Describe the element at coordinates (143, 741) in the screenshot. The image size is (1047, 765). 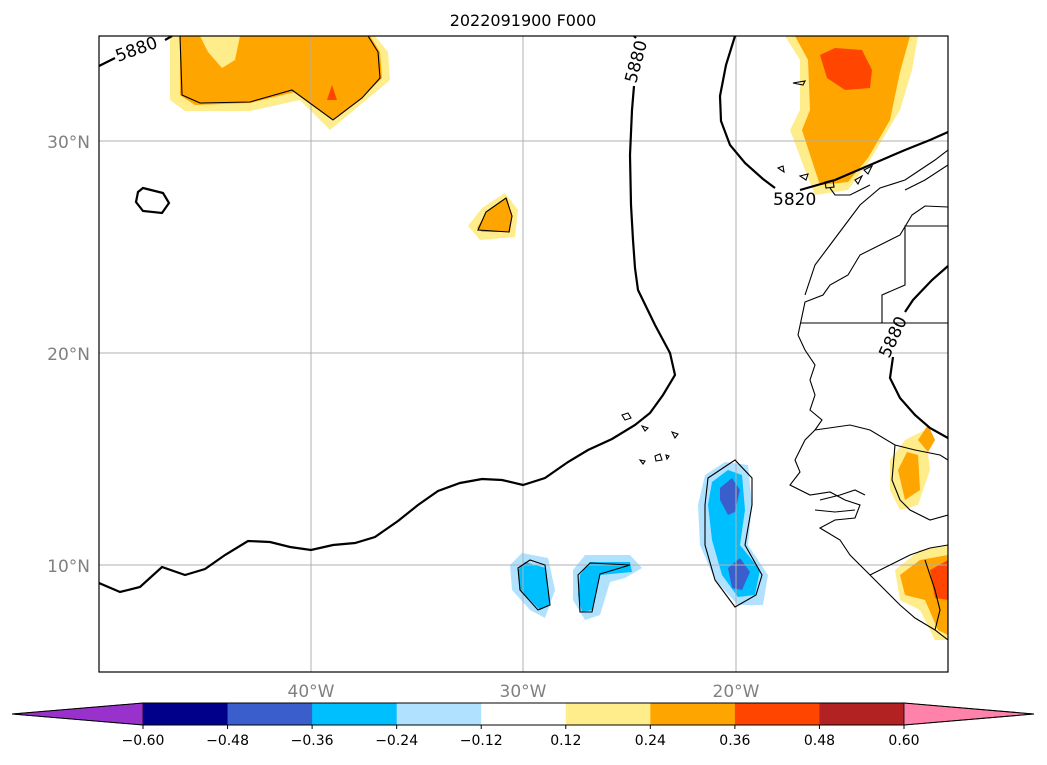
I see `colorbar-tick-label: −0.60` at that location.